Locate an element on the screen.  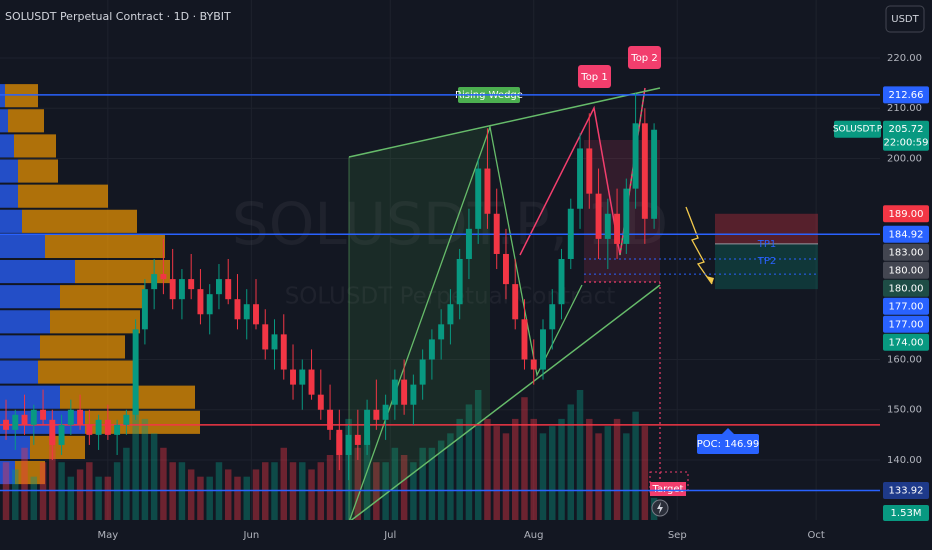
x-tick-label: Sep is located at coordinates (677, 535).